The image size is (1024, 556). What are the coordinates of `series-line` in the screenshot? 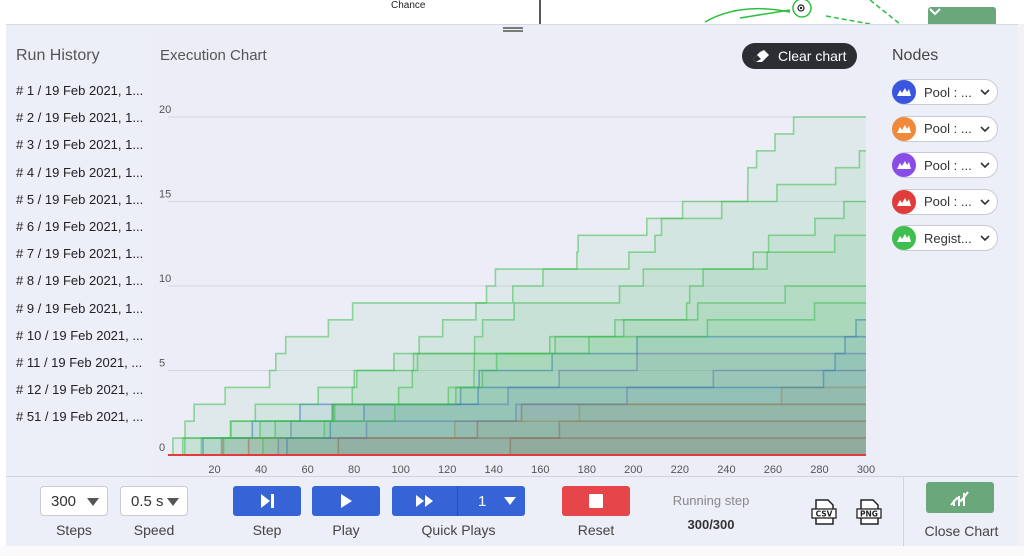 It's located at (517, 429).